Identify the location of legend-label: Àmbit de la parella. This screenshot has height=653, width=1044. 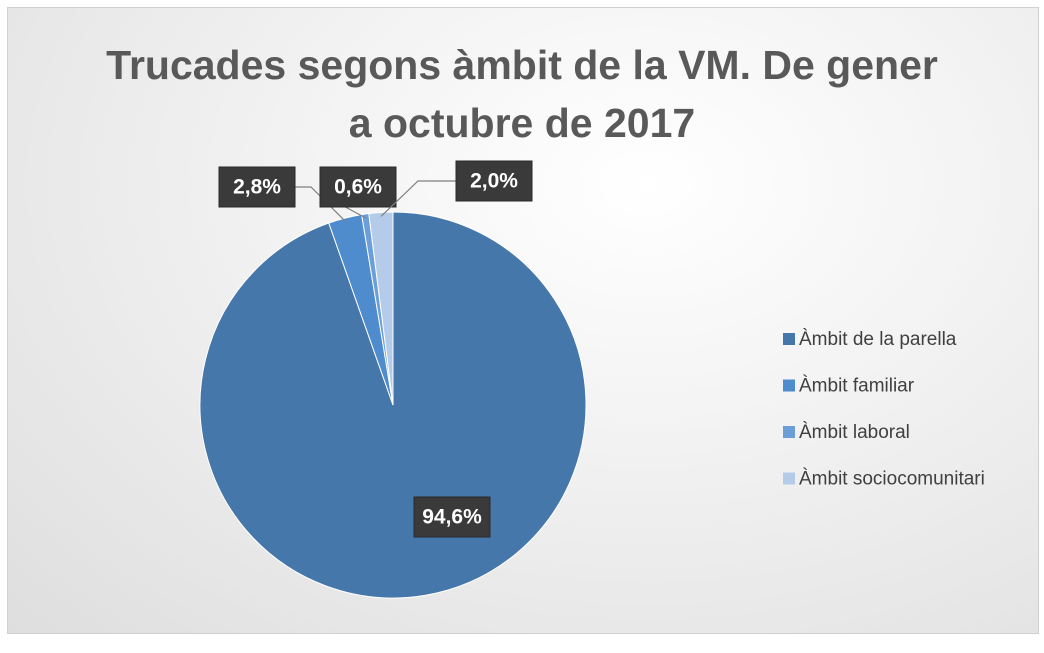
(878, 339).